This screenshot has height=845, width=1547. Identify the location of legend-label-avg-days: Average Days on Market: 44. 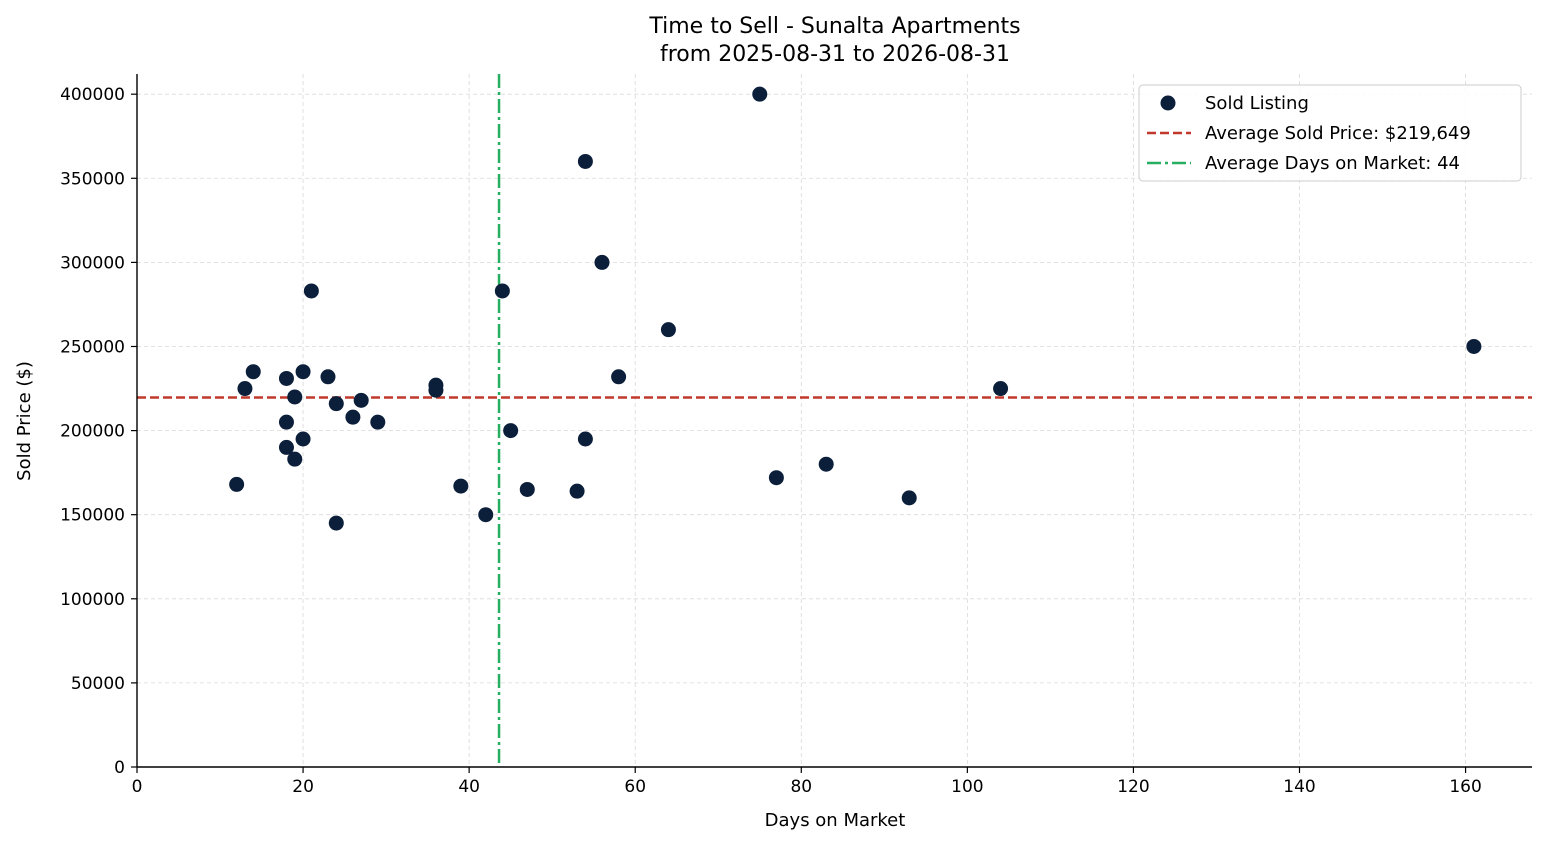
(1332, 163).